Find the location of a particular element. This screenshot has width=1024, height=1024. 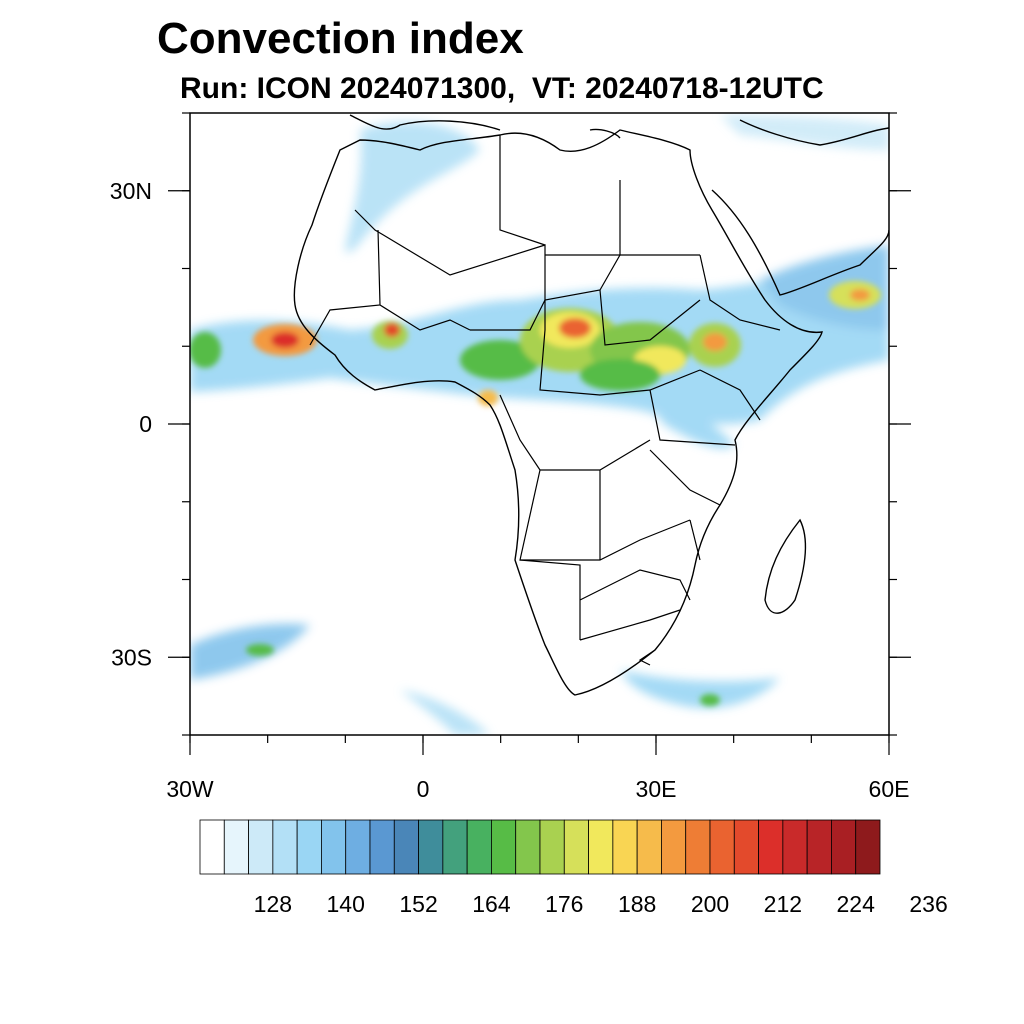

lon-tick-label: 30W is located at coordinates (190, 789).